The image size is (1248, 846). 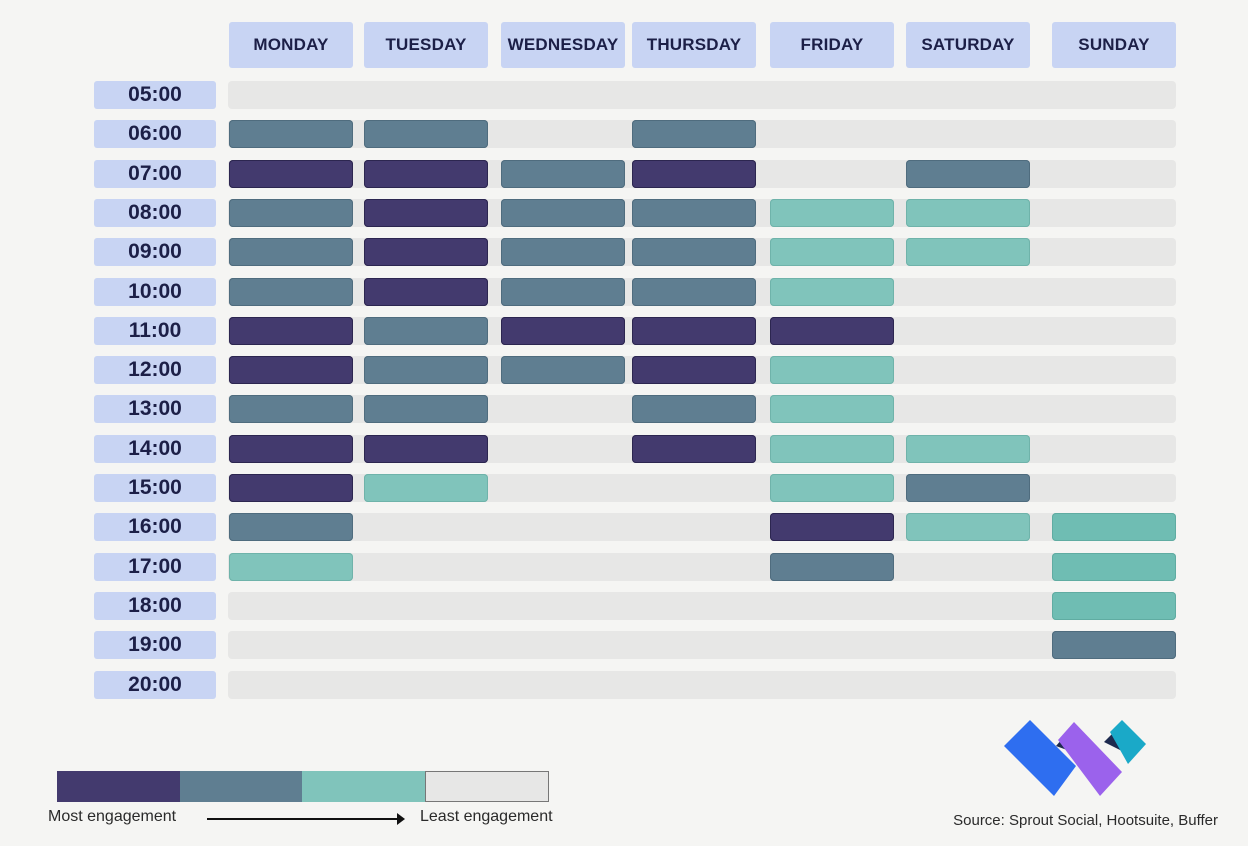 What do you see at coordinates (1075, 758) in the screenshot?
I see `w-logo-icon` at bounding box center [1075, 758].